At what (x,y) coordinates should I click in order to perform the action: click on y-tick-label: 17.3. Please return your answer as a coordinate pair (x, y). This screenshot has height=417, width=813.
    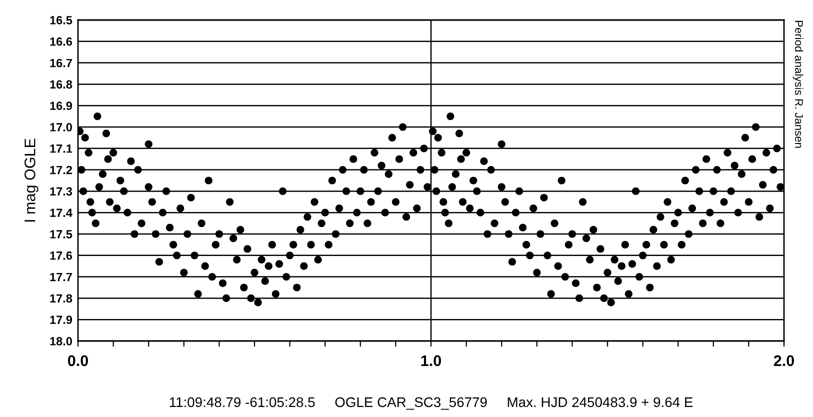
    Looking at the image, I should click on (61, 191).